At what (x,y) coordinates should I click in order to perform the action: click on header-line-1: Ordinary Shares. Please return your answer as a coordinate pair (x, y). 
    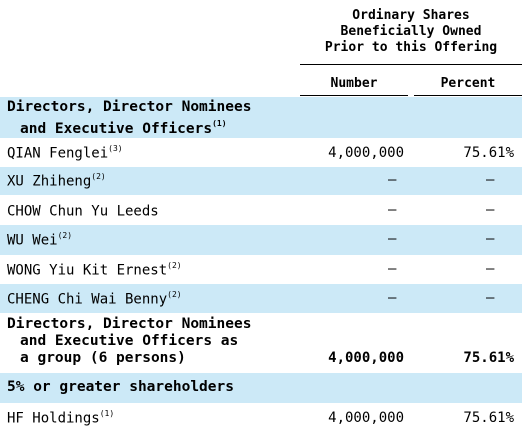
    Looking at the image, I should click on (411, 15).